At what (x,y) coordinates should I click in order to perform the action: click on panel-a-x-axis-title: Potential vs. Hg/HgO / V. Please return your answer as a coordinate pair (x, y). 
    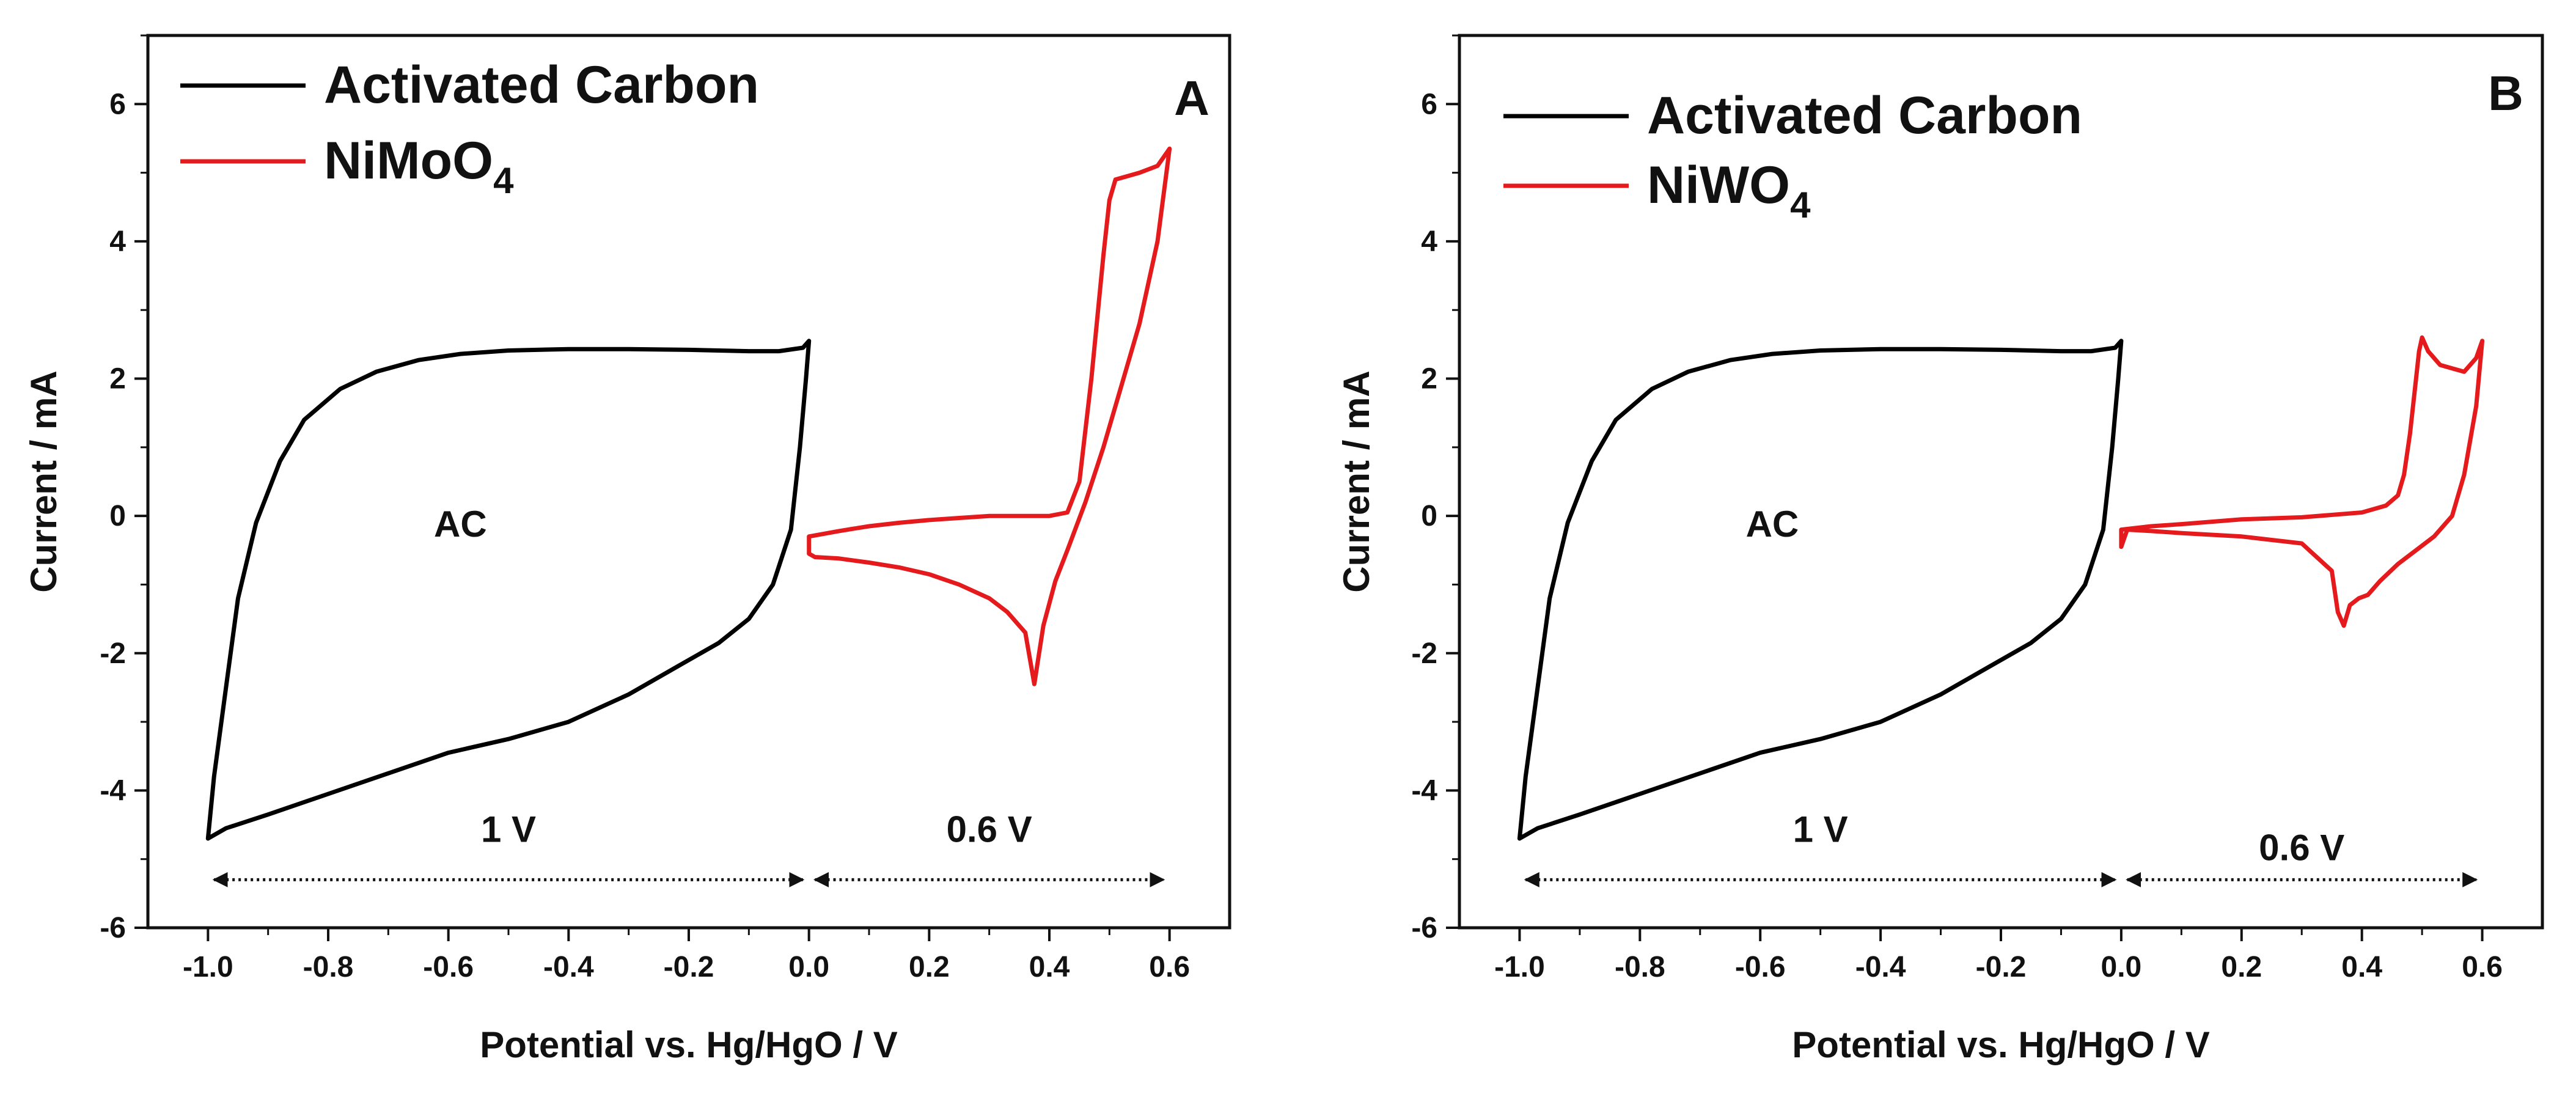
    Looking at the image, I should click on (688, 1044).